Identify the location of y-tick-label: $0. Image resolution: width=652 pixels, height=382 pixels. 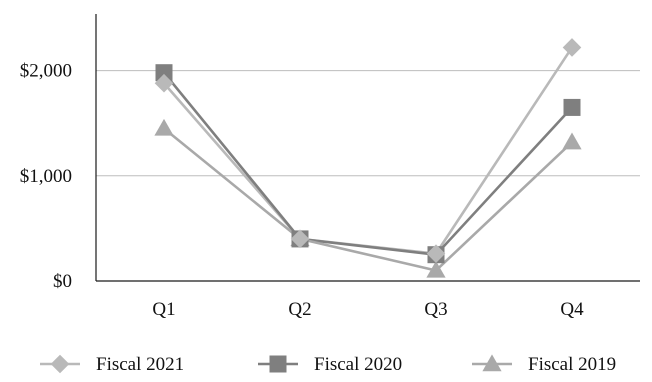
(62, 281).